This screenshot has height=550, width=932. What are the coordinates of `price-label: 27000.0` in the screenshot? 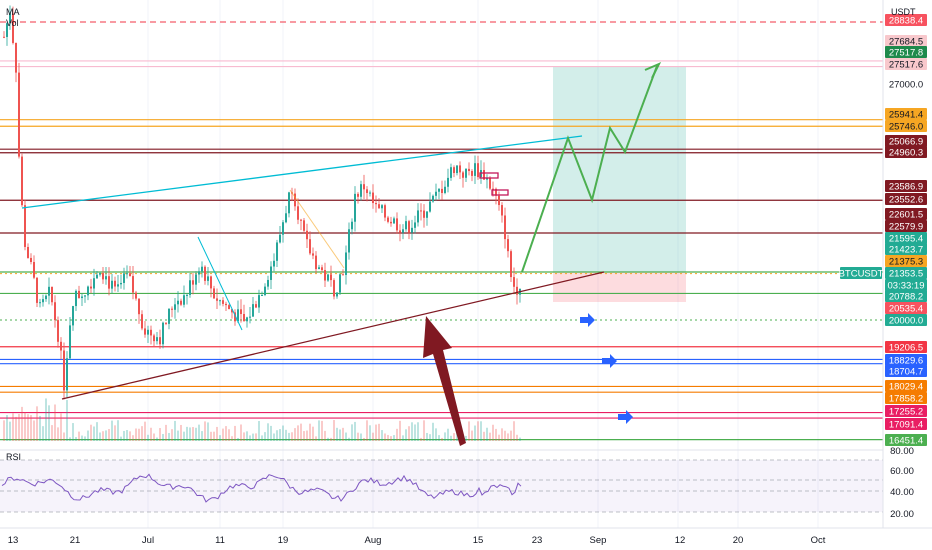 It's located at (906, 84).